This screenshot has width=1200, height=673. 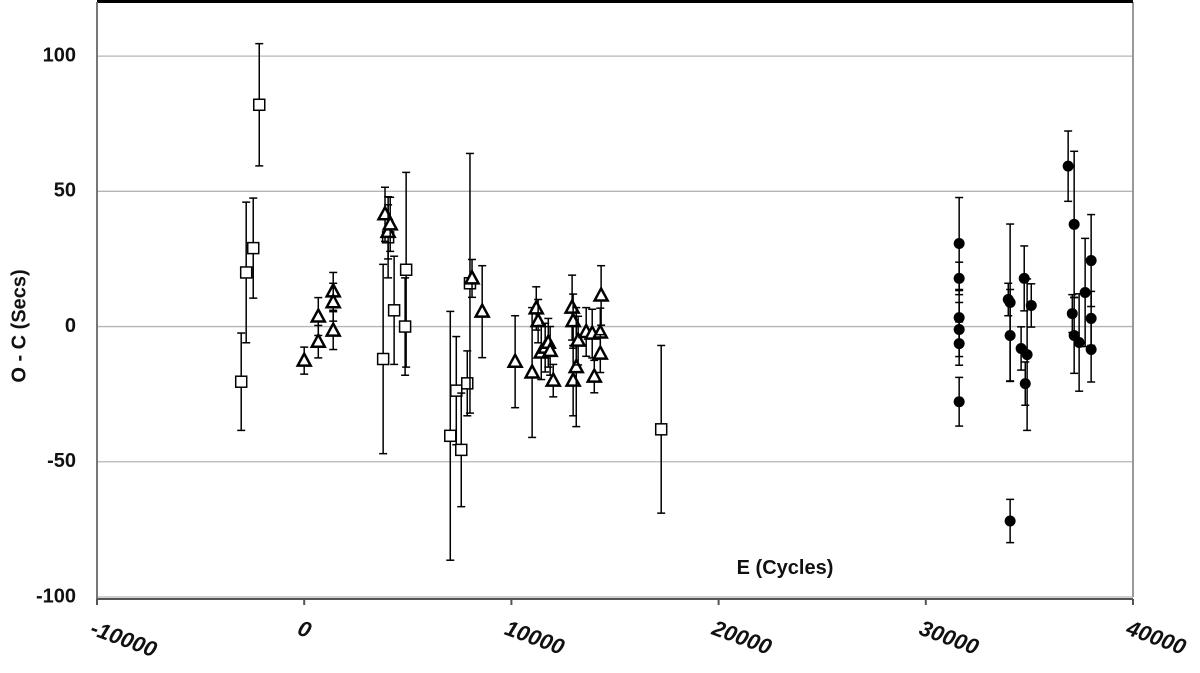 I want to click on y-axis-title: O - C (Secs), so click(x=19, y=325).